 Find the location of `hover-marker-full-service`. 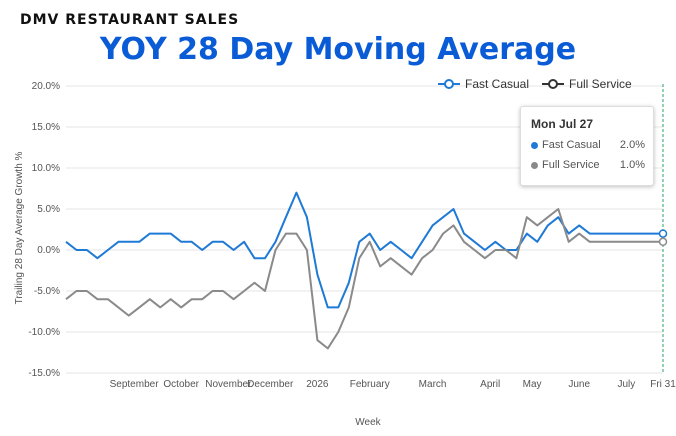

hover-marker-full-service is located at coordinates (663, 242).